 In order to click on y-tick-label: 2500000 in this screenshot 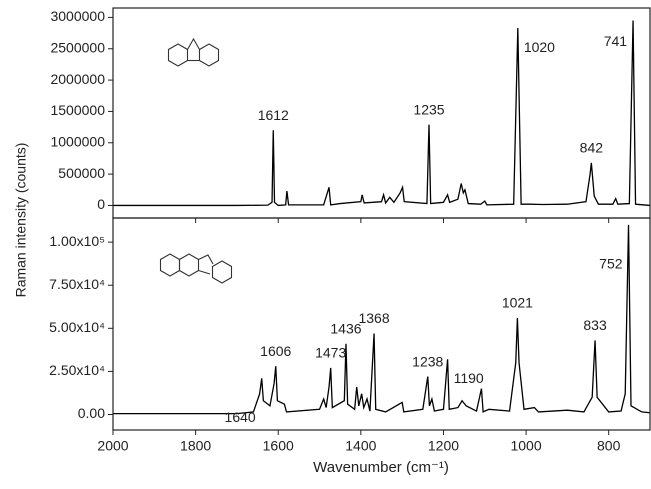, I will do `click(77, 47)`.